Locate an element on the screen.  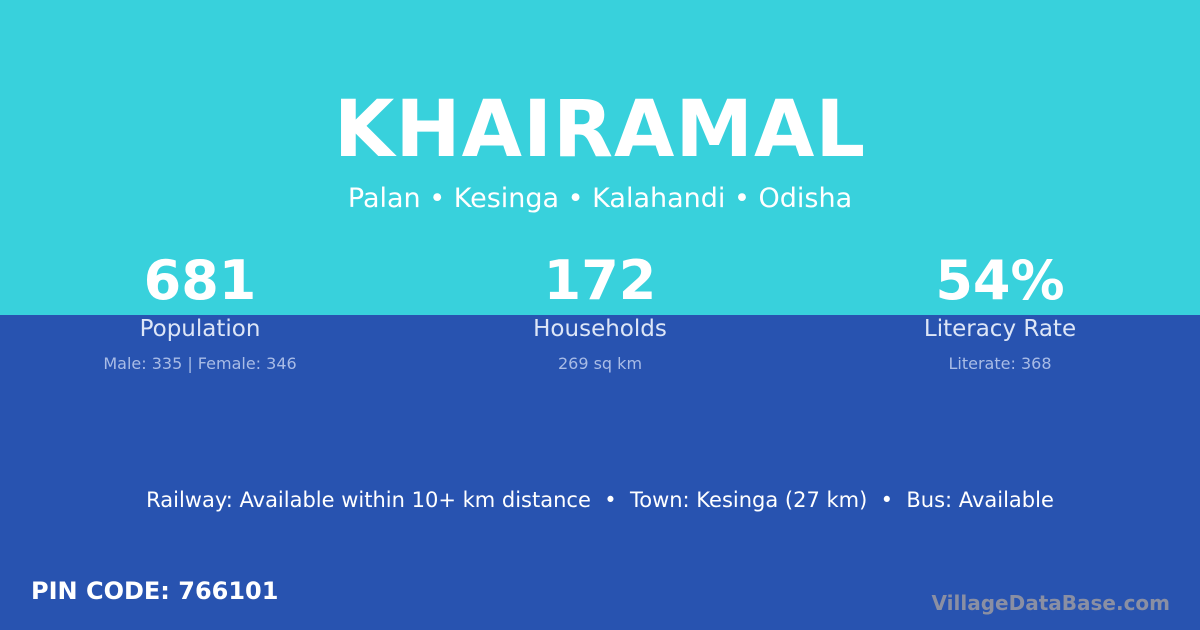
stat-detail: Male: 335 | Female: 346 is located at coordinates (200, 363).